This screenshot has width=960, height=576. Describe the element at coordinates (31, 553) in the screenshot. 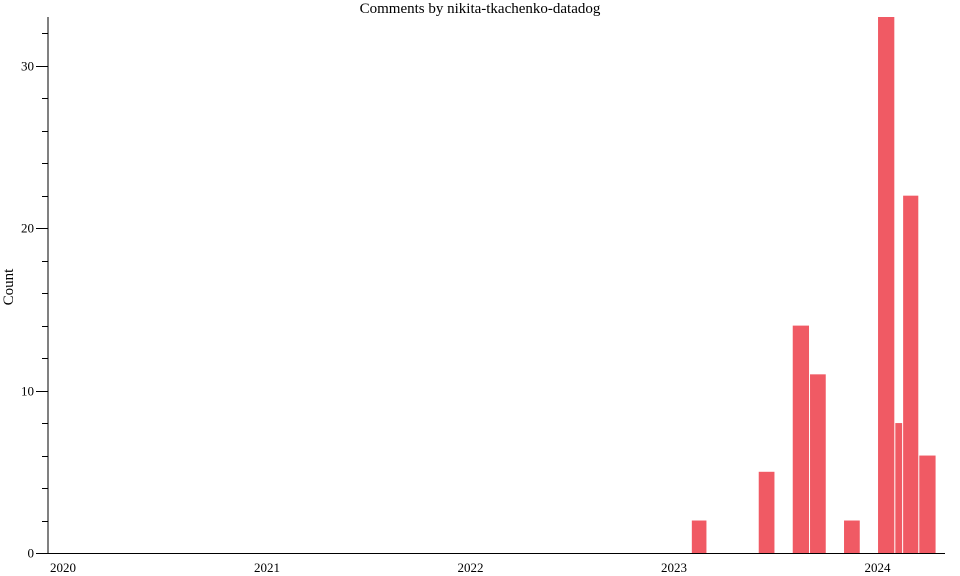

I see `y-tick-label: 0` at that location.